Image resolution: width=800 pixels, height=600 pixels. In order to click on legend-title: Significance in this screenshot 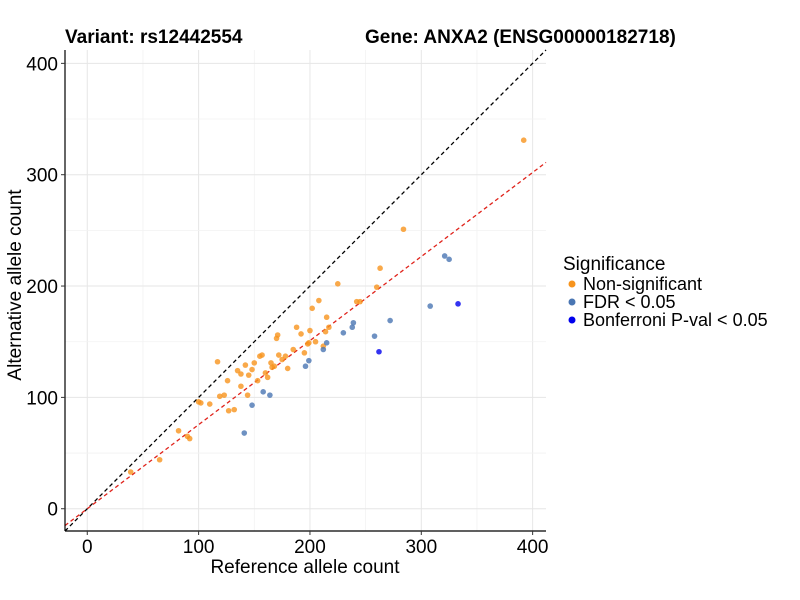, I will do `click(614, 264)`.